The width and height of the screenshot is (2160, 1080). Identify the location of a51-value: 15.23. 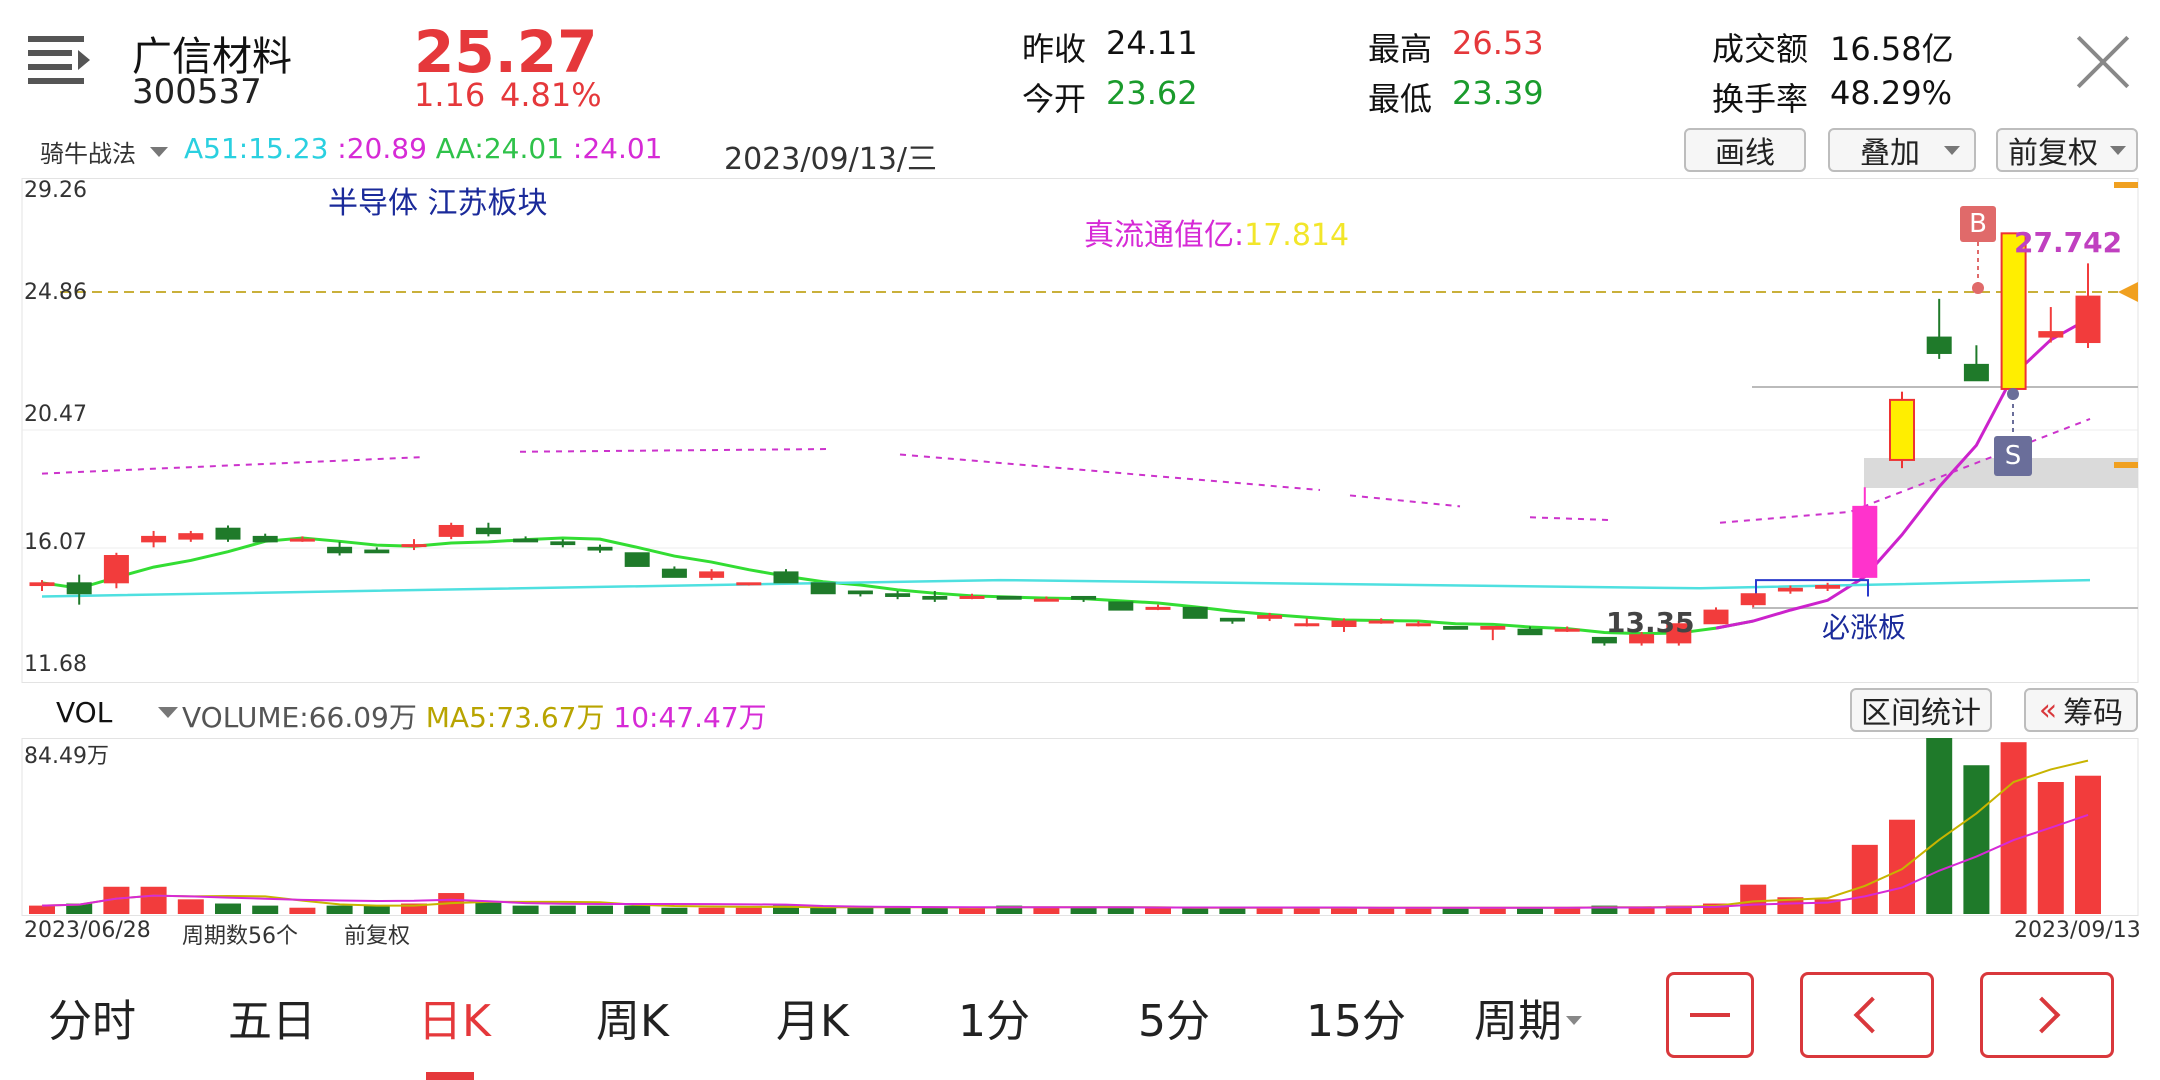
(288, 148).